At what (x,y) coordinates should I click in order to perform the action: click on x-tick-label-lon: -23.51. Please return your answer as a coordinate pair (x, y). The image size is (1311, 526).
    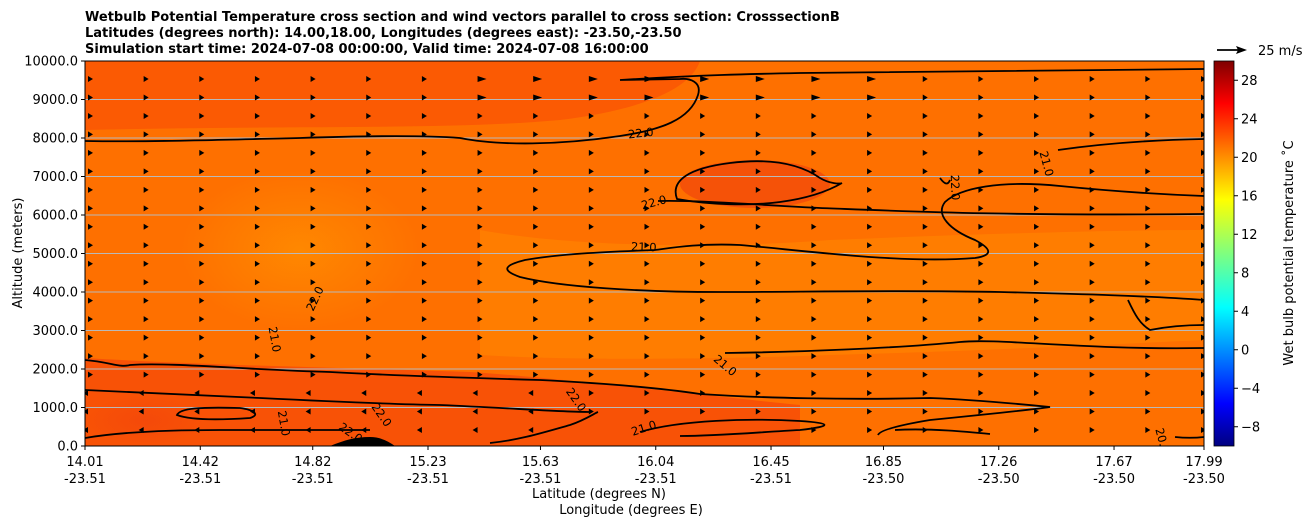
    Looking at the image, I should click on (656, 479).